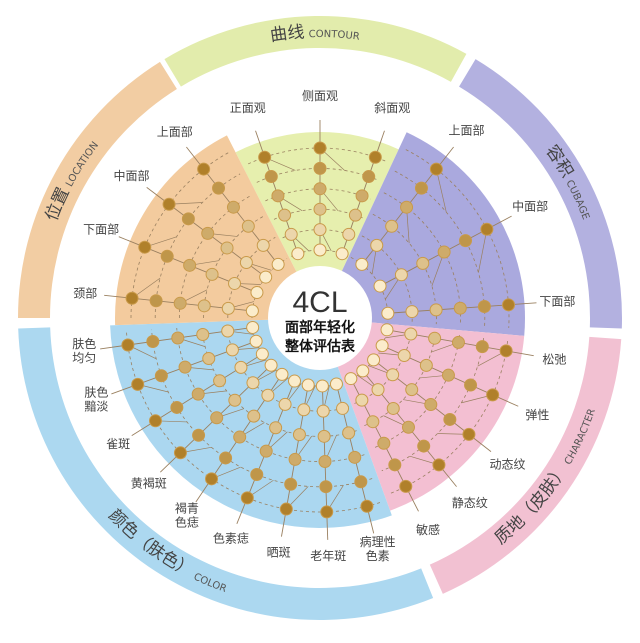 Image resolution: width=640 pixels, height=643 pixels. I want to click on item-label-color: 色素痣, so click(231, 538).